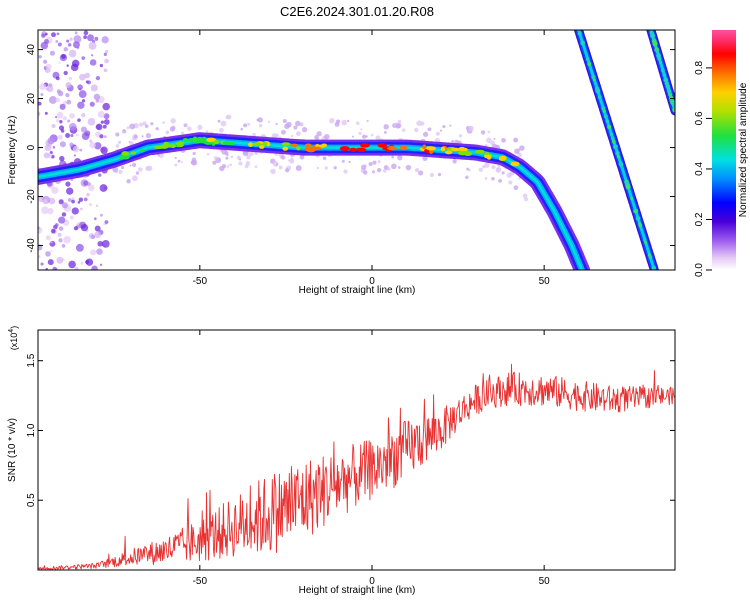 This screenshot has width=750, height=600. Describe the element at coordinates (699, 68) in the screenshot. I see `colorbar-tick-label: 0.8` at that location.